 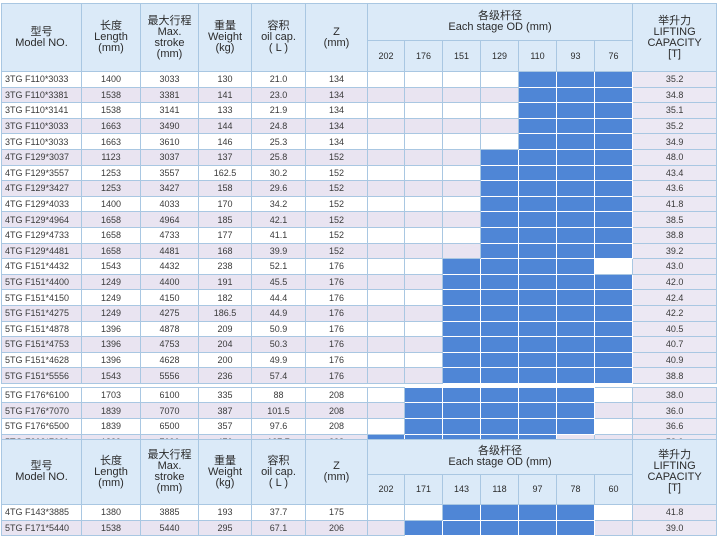 I want to click on weight-cell: 182, so click(x=225, y=297).